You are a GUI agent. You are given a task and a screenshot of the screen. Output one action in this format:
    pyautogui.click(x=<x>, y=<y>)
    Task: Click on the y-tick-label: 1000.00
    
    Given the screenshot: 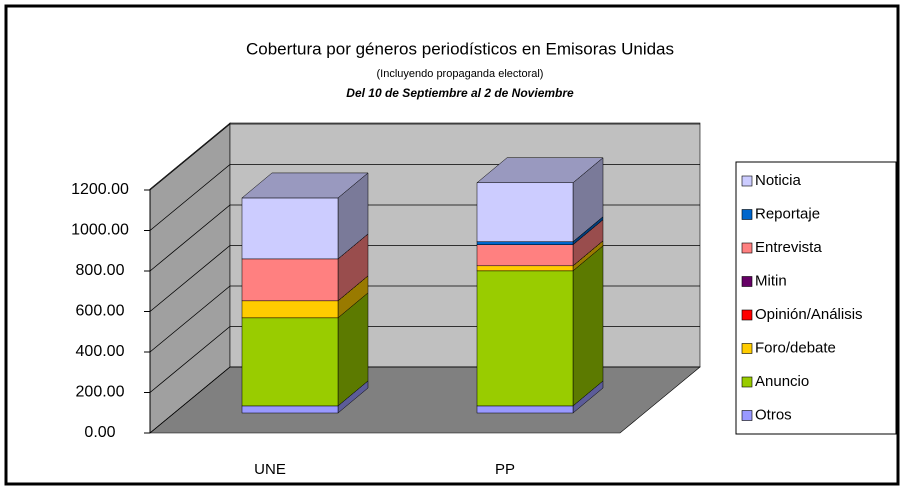 What is the action you would take?
    pyautogui.click(x=100, y=230)
    